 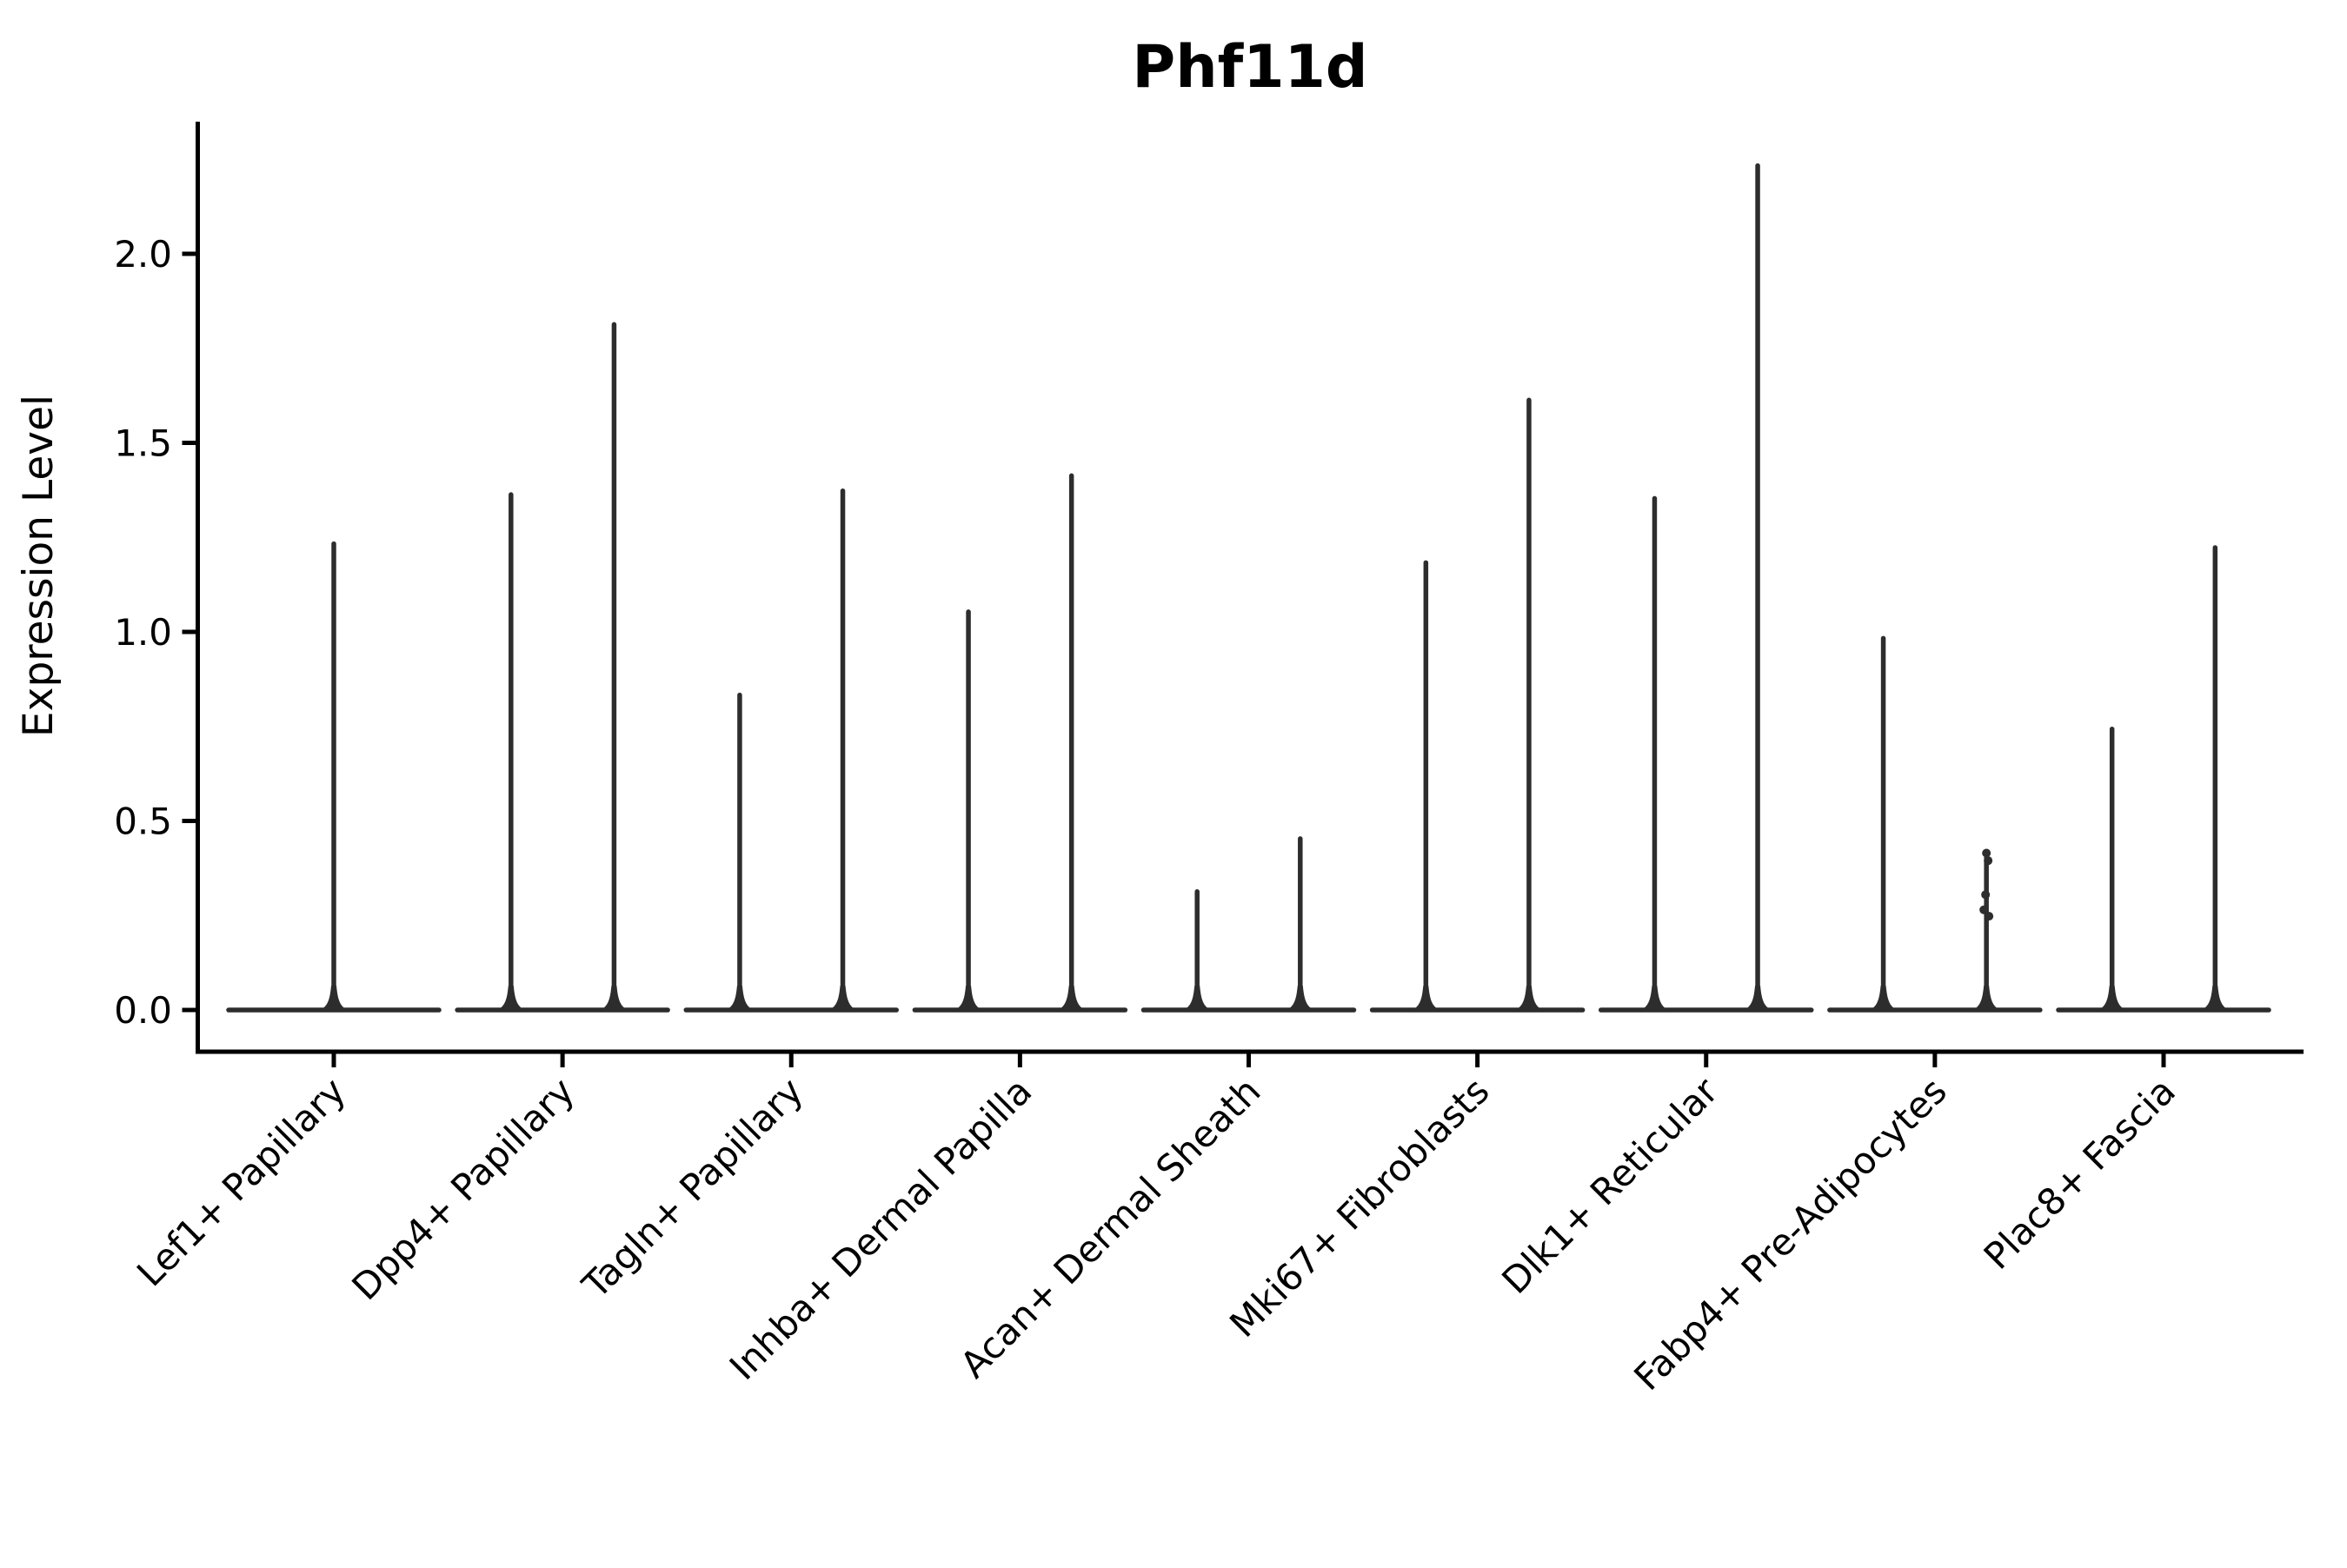 I want to click on y-tick-label: 1.5, so click(x=143, y=443).